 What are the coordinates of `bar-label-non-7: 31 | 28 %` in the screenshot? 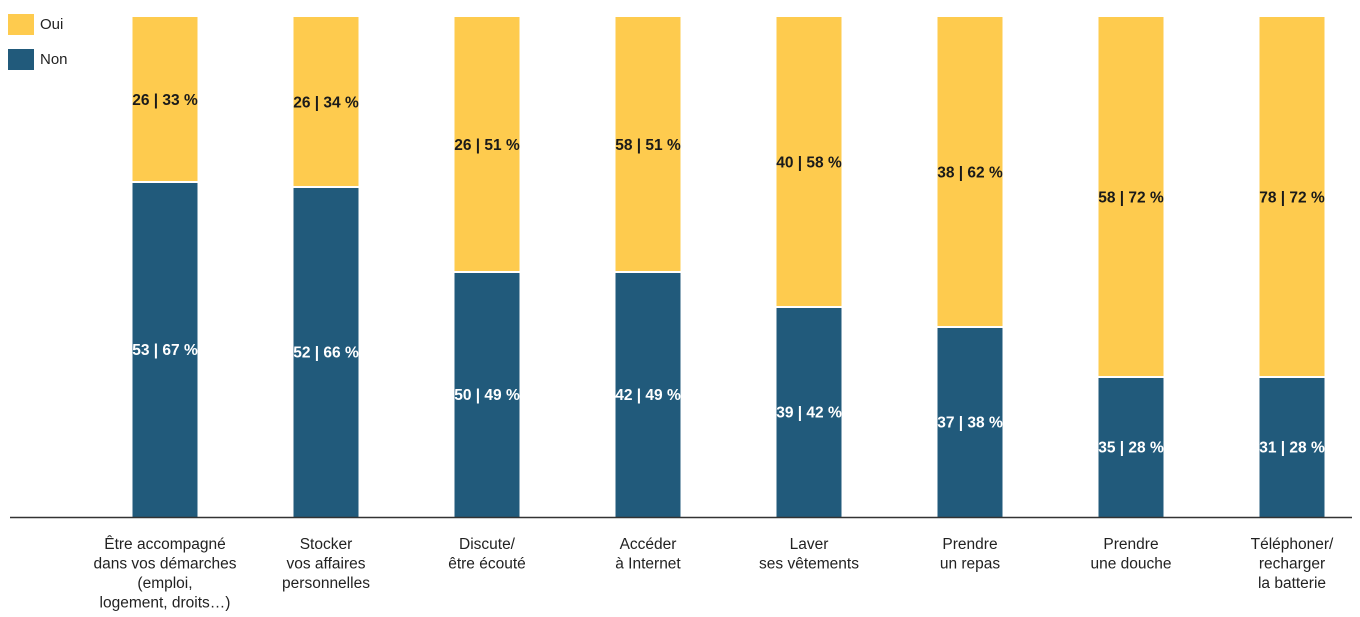 It's located at (1292, 448).